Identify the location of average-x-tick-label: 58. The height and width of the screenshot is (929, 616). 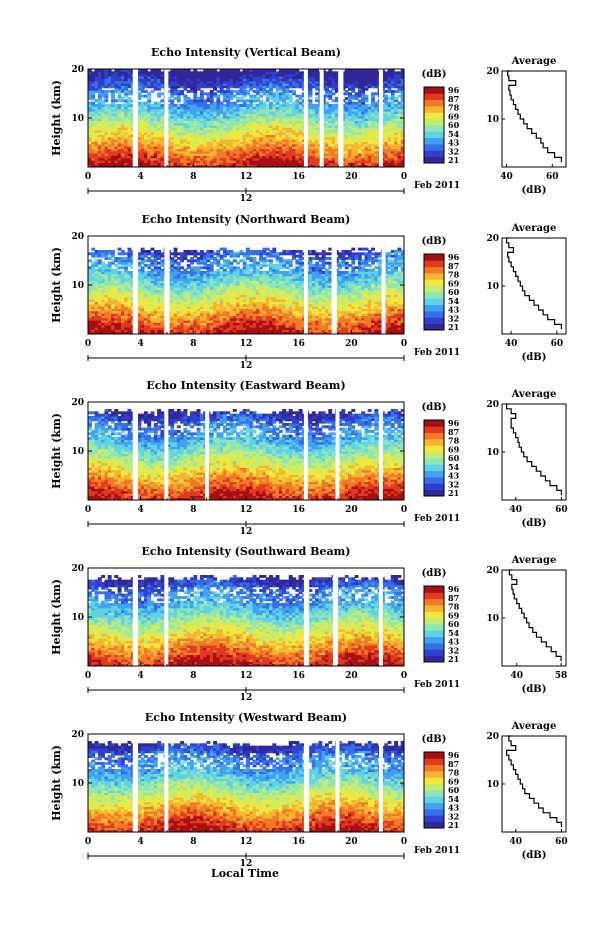
(561, 676).